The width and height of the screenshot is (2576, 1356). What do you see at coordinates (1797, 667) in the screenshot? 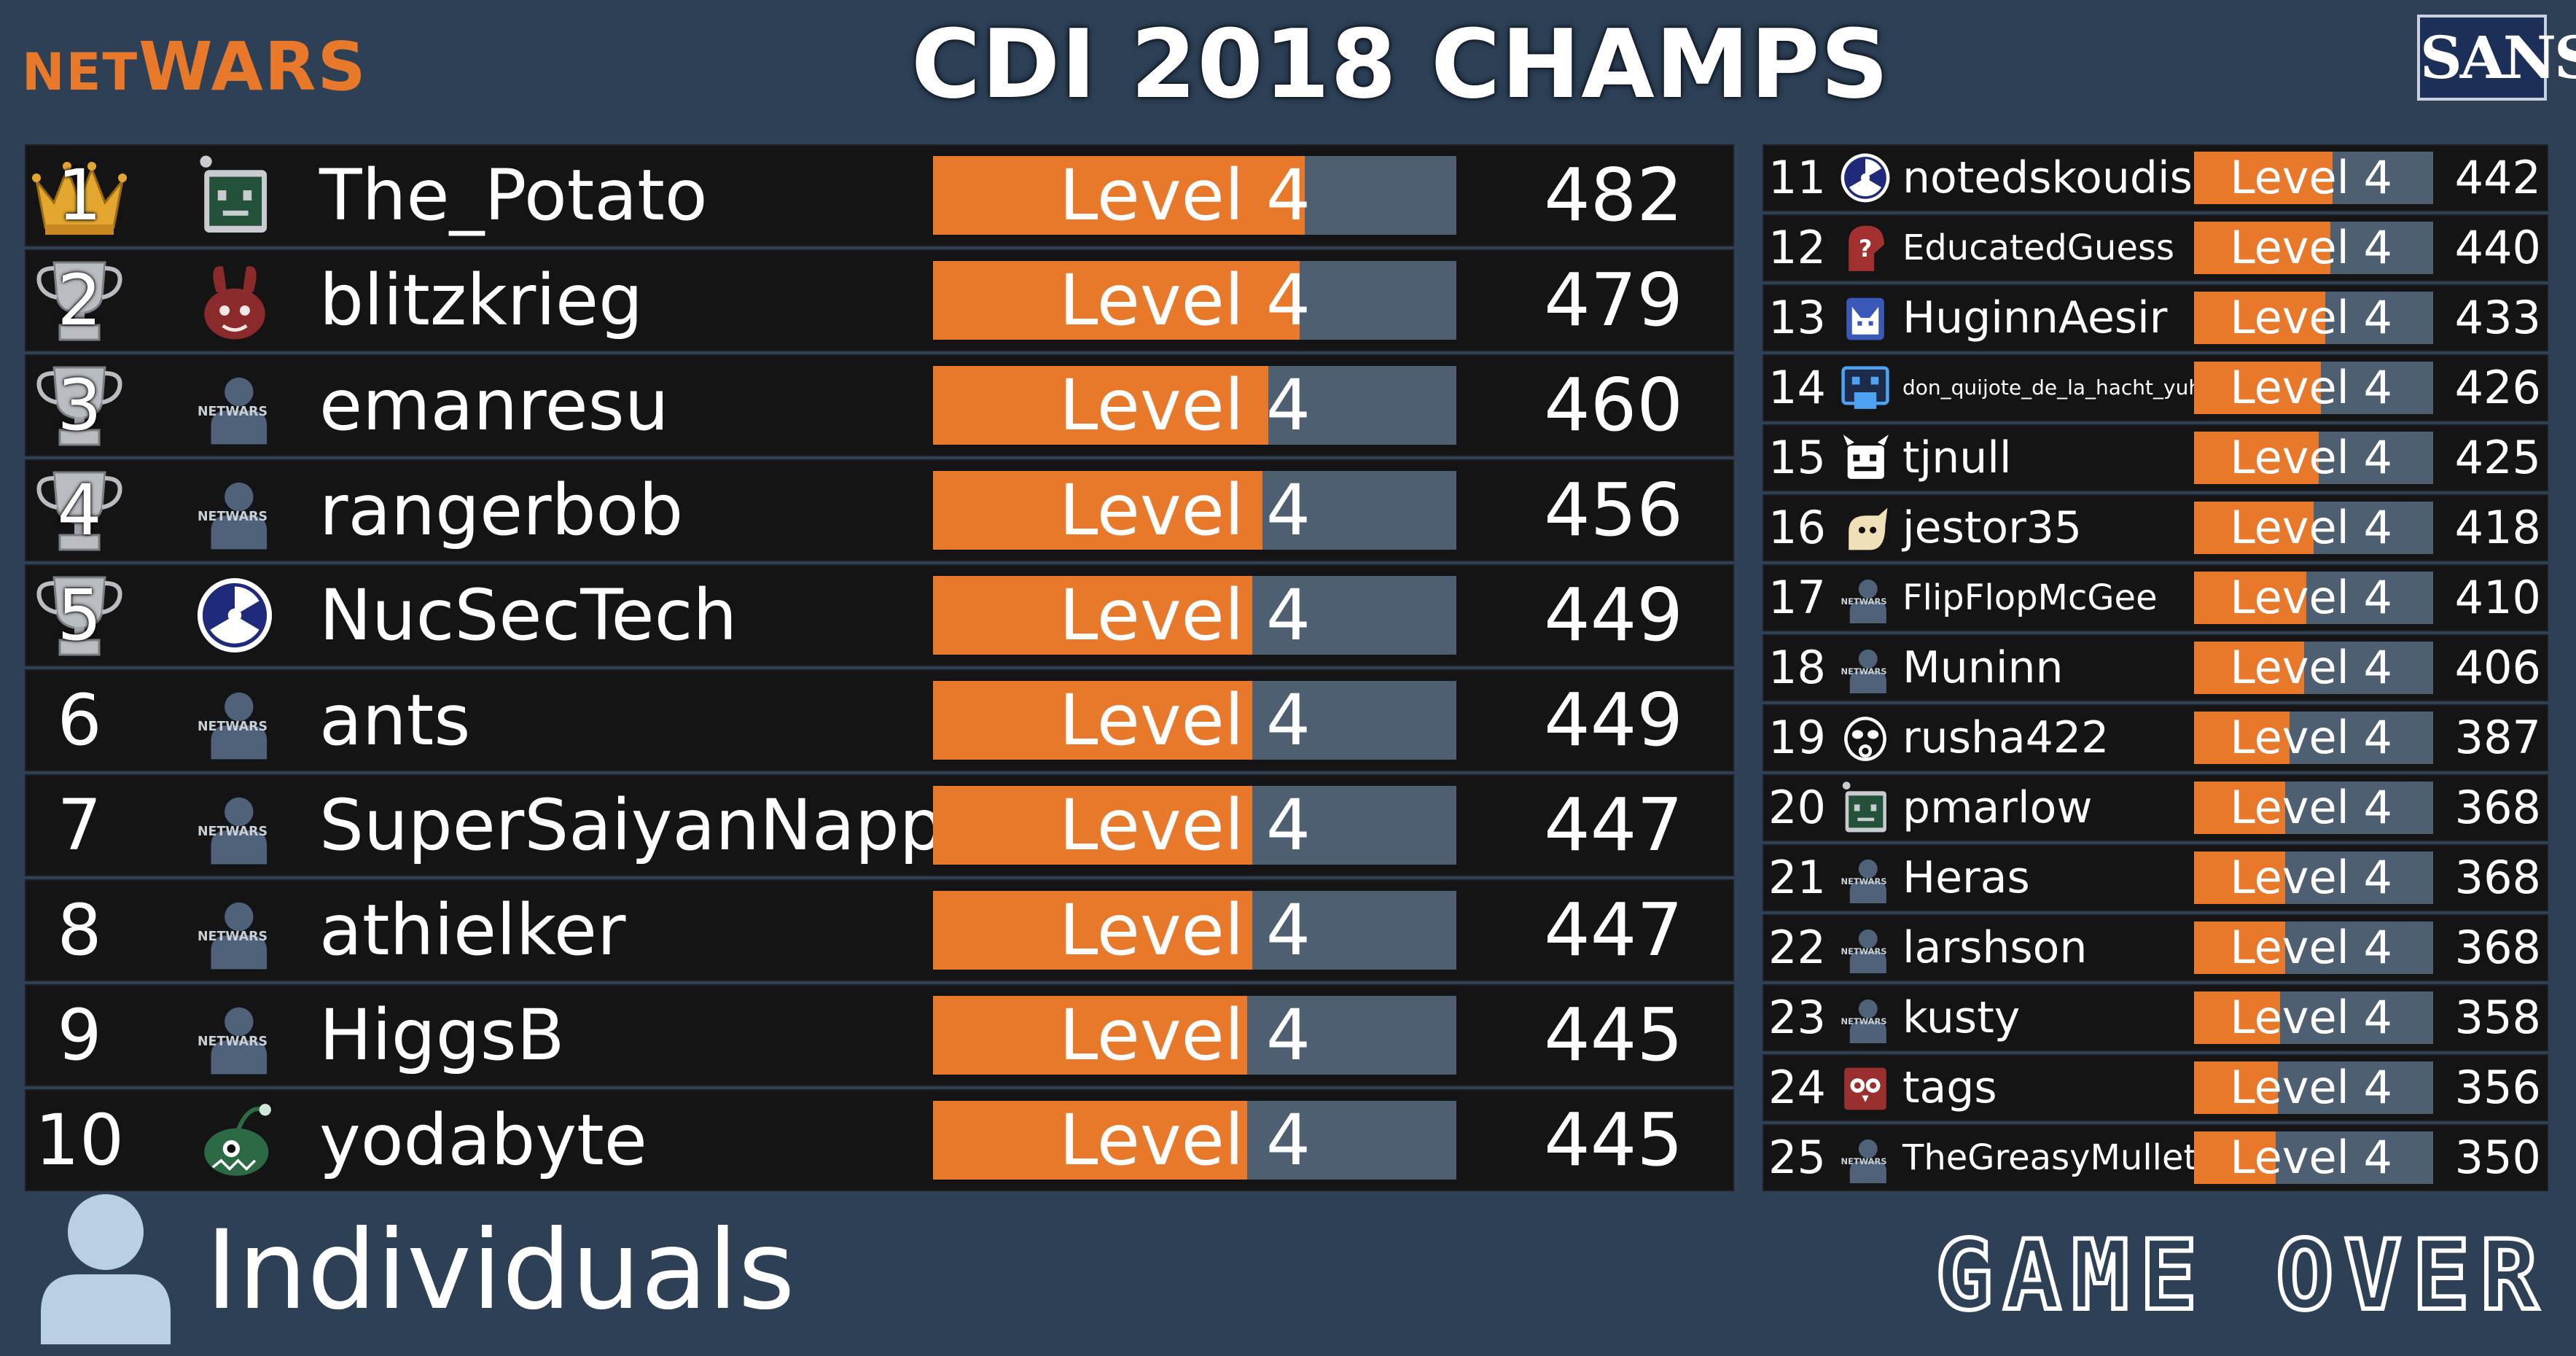
I see `rank-number: 18` at bounding box center [1797, 667].